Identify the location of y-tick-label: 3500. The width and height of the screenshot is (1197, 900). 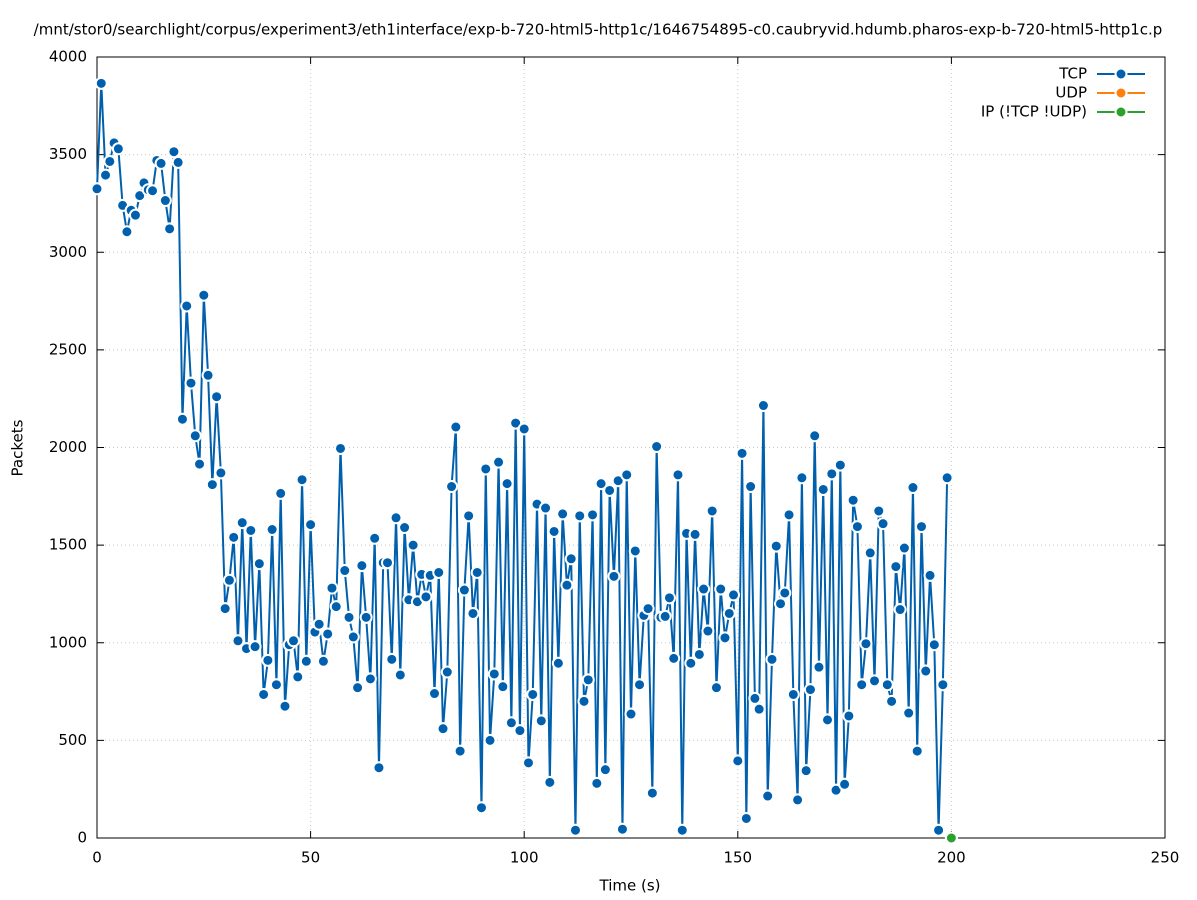
(68, 154).